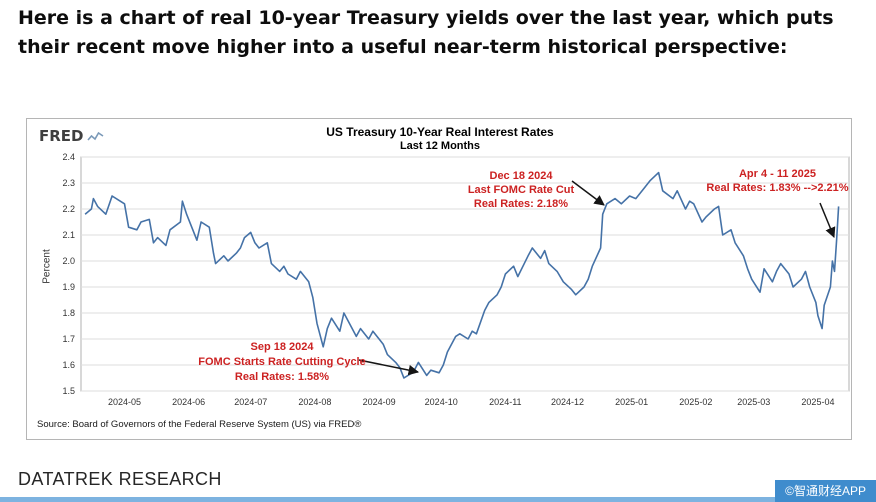 This screenshot has height=502, width=876. I want to click on annotation-arrow-apr, so click(827, 220).